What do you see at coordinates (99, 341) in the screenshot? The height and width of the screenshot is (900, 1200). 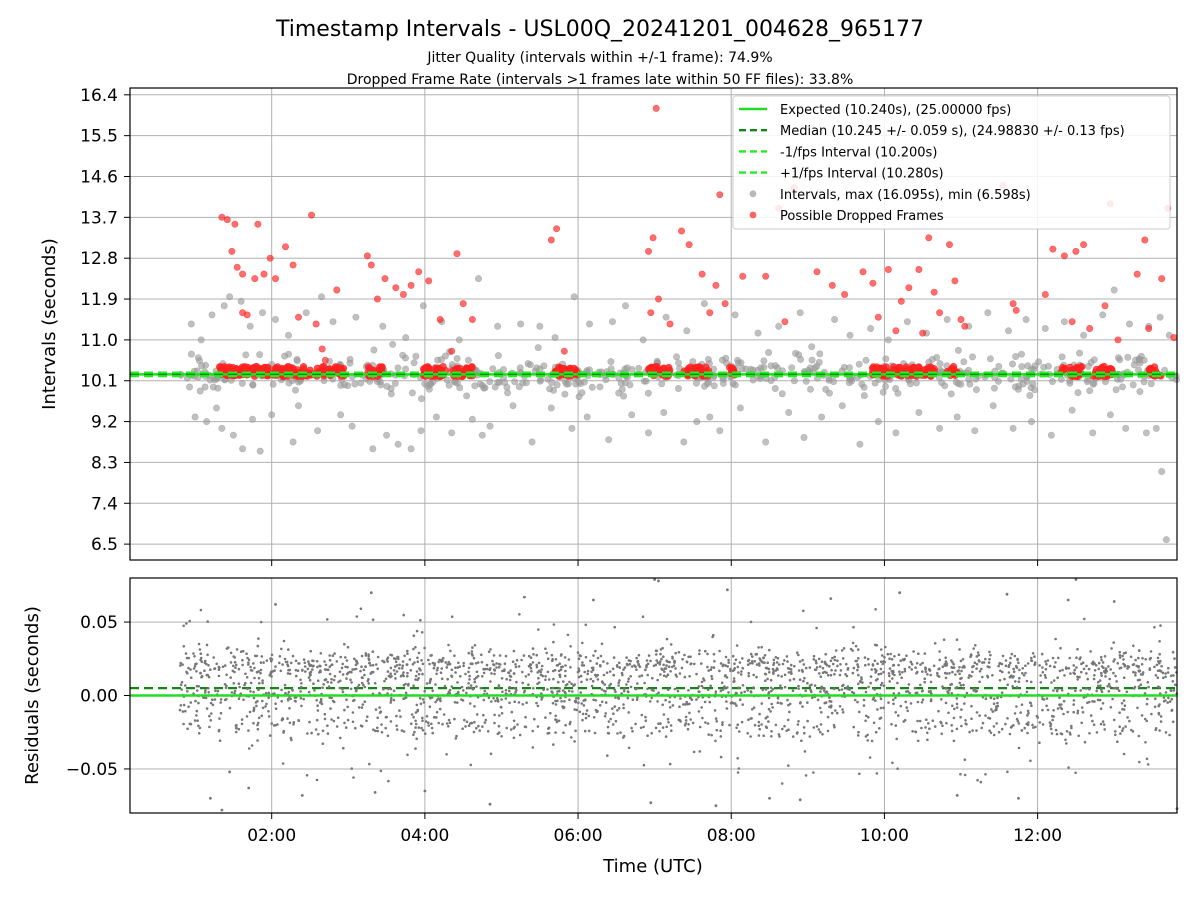 I see `intervals-y-tick-label: 11.0` at bounding box center [99, 341].